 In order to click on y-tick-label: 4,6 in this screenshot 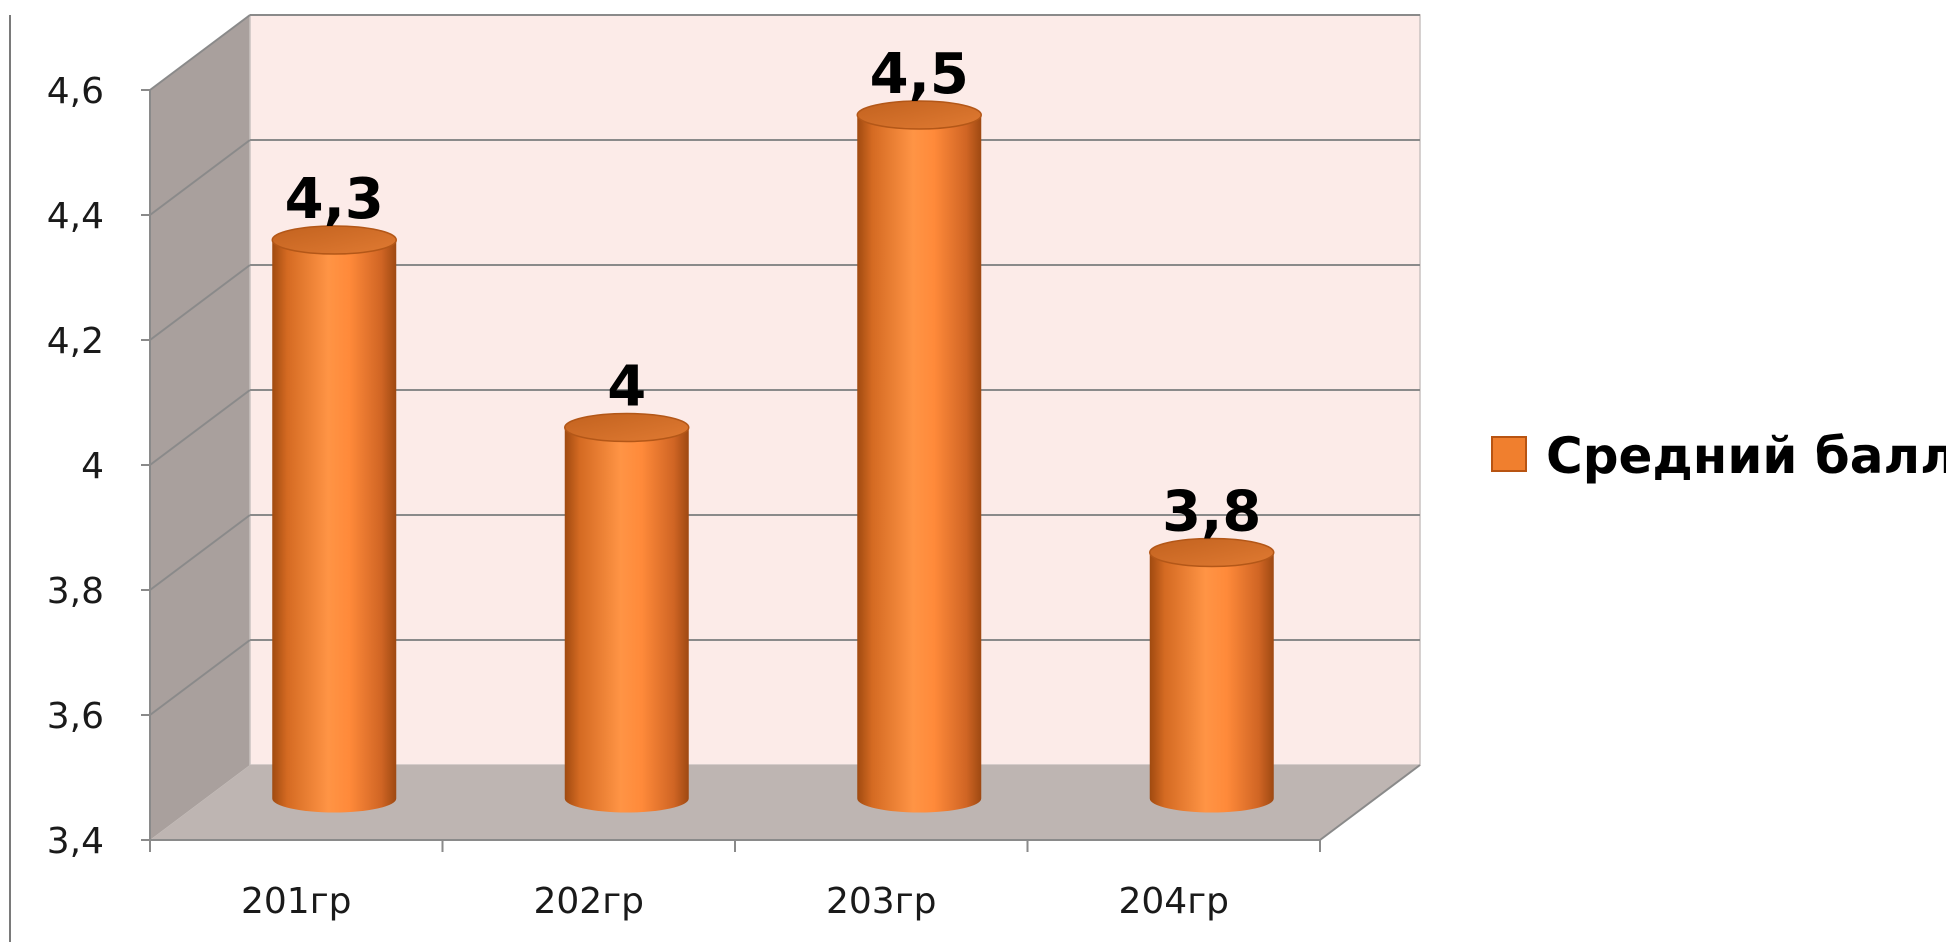, I will do `click(75, 91)`.